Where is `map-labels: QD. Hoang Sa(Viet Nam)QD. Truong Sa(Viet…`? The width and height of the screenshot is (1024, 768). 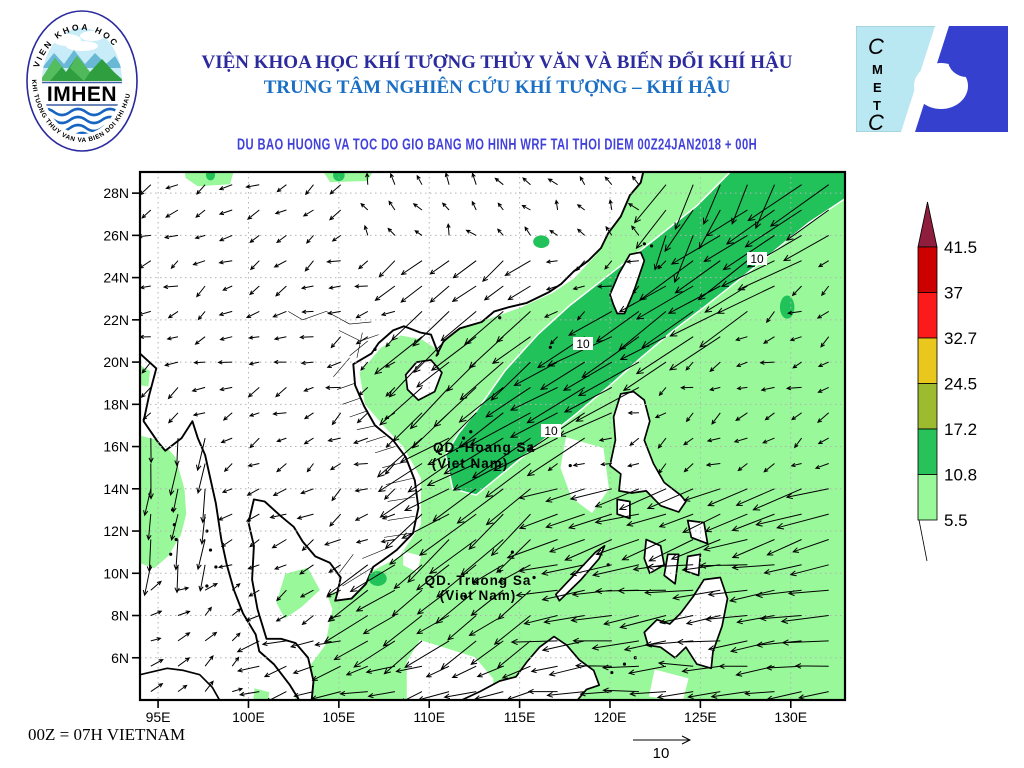 map-labels: QD. Hoang Sa(Viet Nam)QD. Truong Sa(Viet… is located at coordinates (480, 521).